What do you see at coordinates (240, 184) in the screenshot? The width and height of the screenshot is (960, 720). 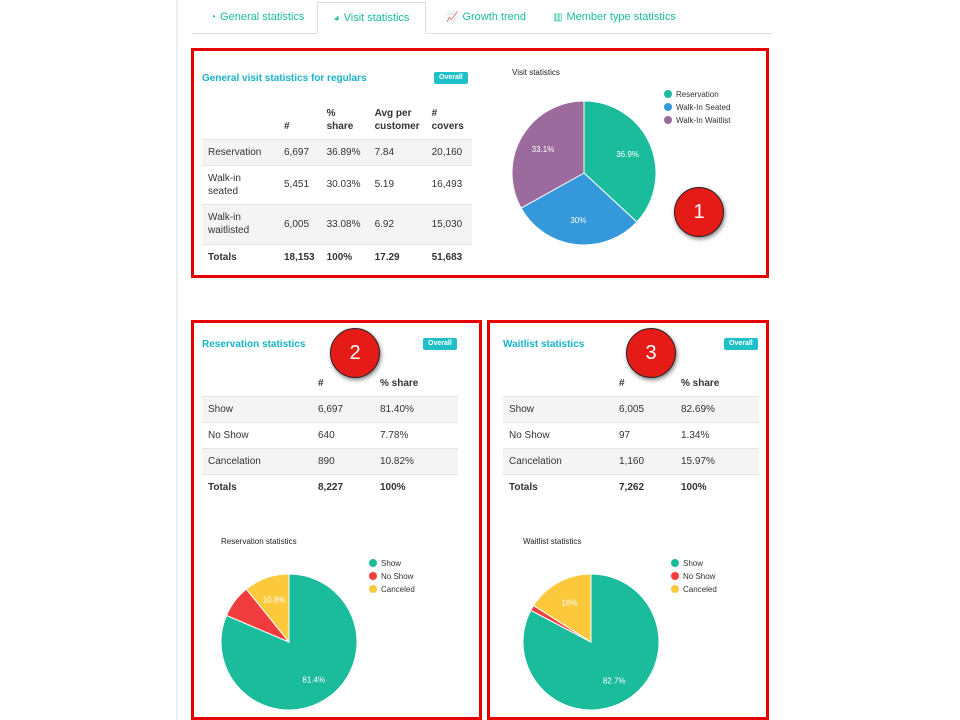 I see `cell: Walk-in seated` at bounding box center [240, 184].